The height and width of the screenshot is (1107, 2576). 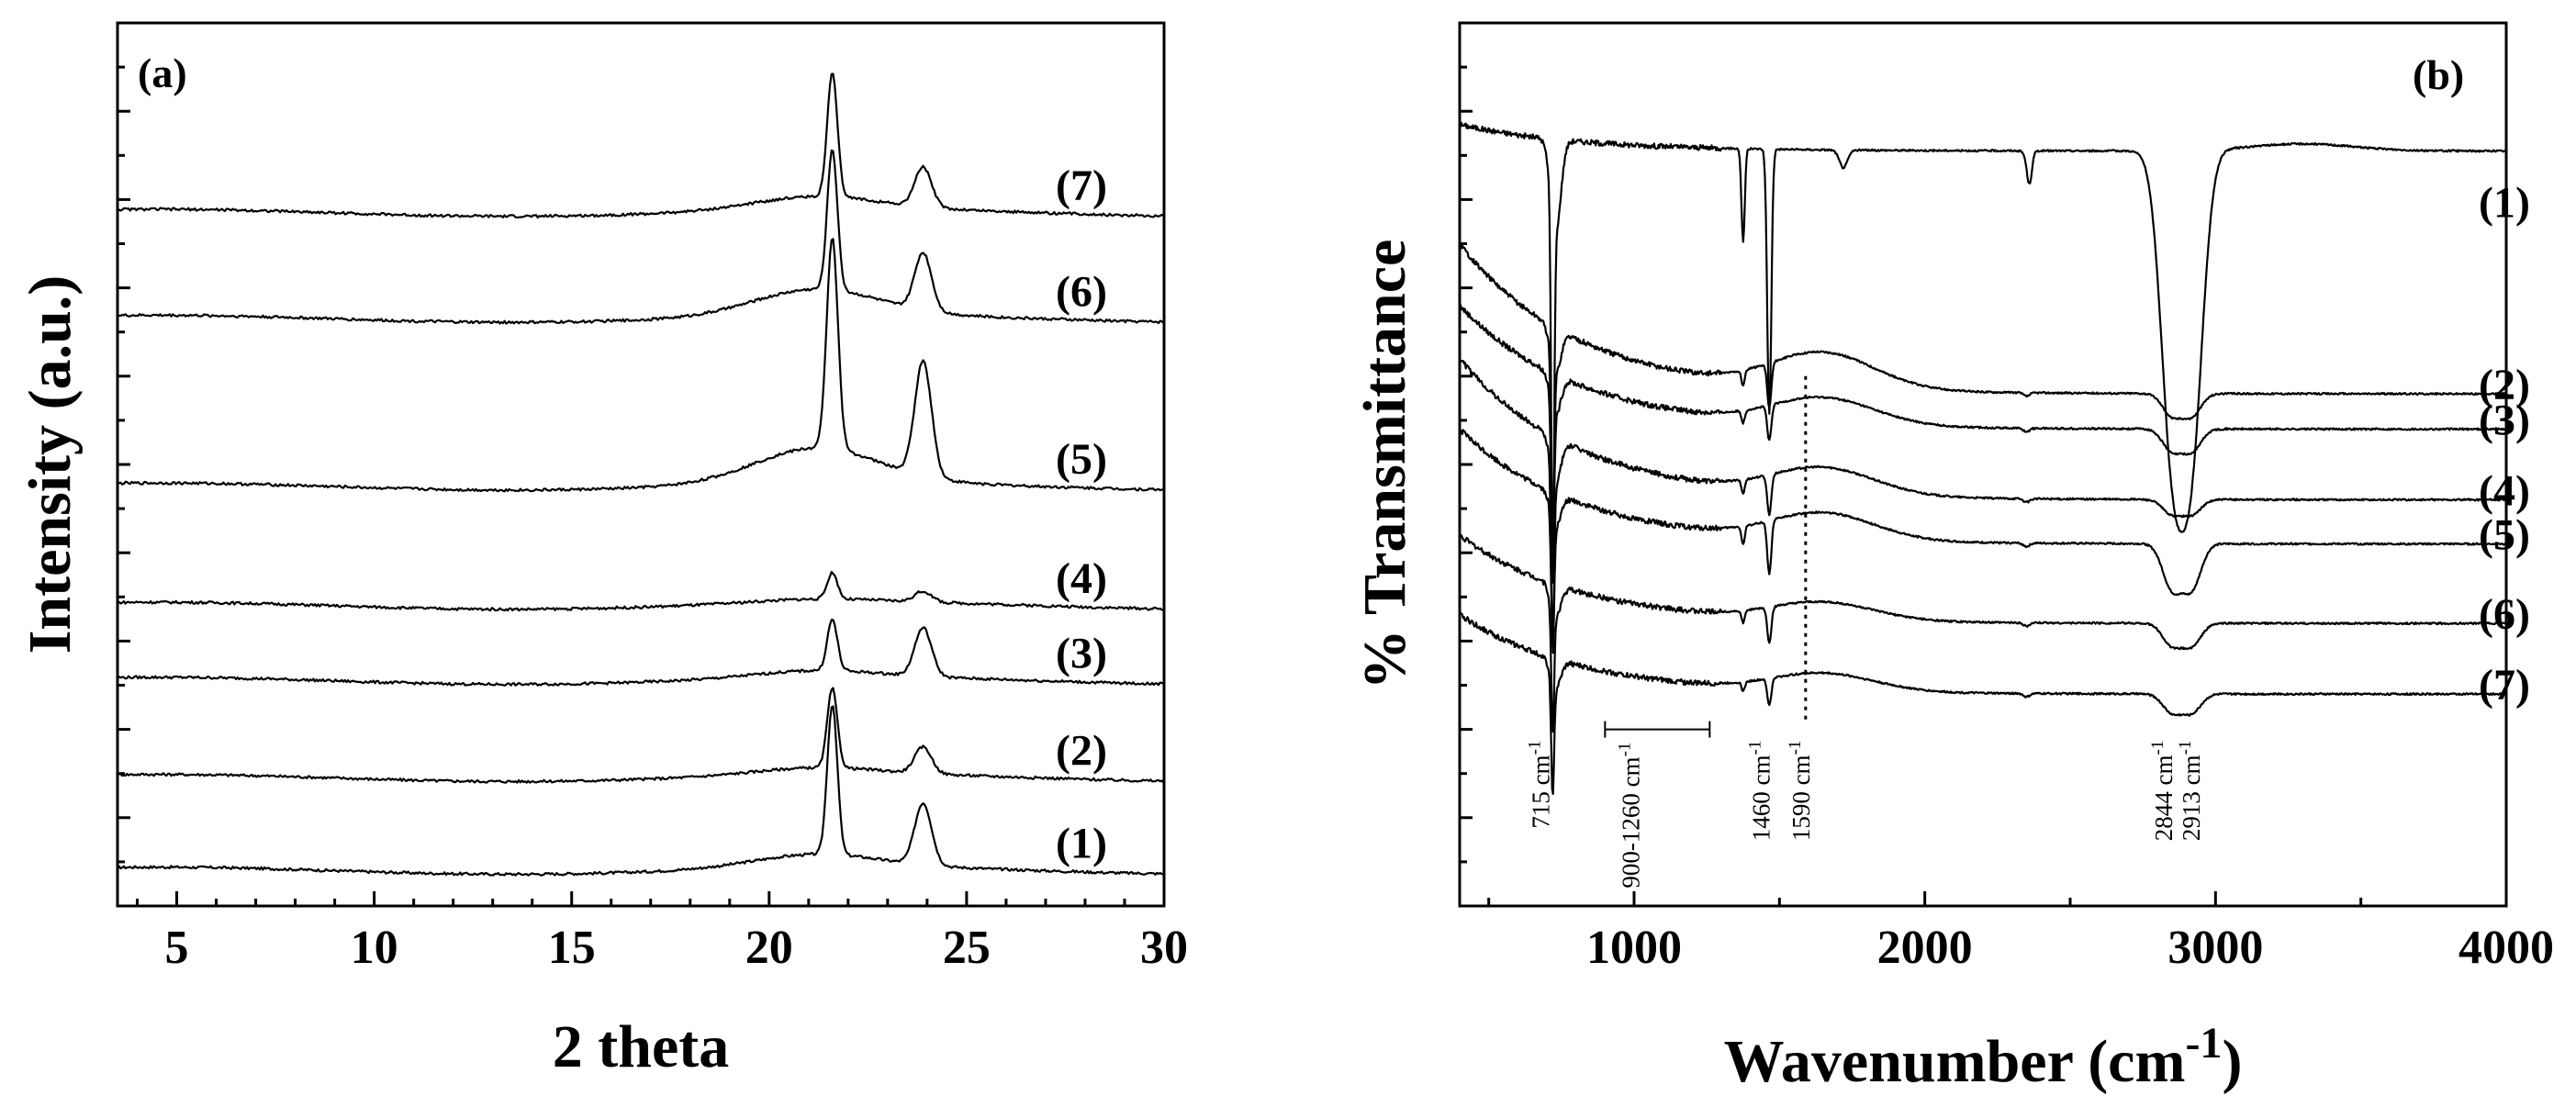 What do you see at coordinates (162, 73) in the screenshot?
I see `xrd-panel-label: (a)` at bounding box center [162, 73].